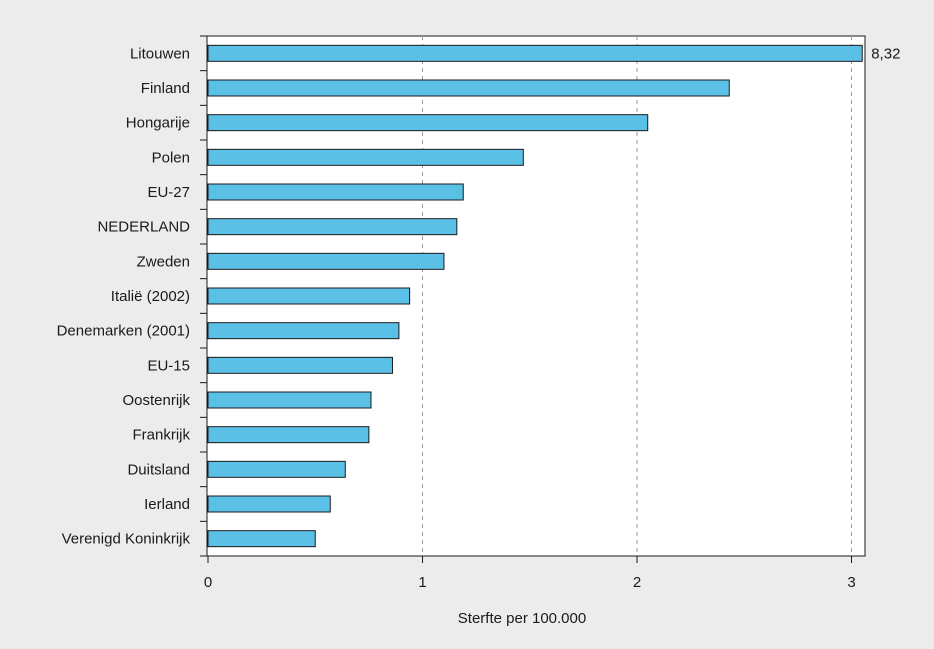 This screenshot has width=934, height=649. I want to click on x-tick-label: 3, so click(851, 582).